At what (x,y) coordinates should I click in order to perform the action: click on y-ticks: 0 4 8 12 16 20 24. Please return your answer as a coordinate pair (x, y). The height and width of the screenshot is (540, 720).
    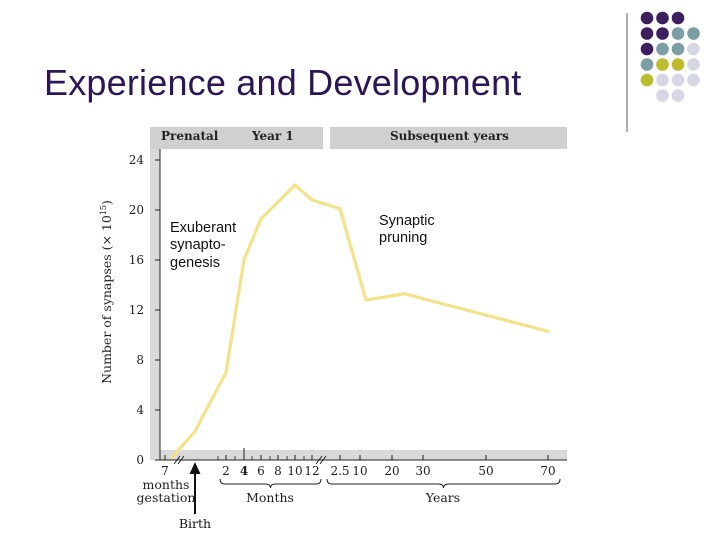
    Looking at the image, I should click on (144, 310).